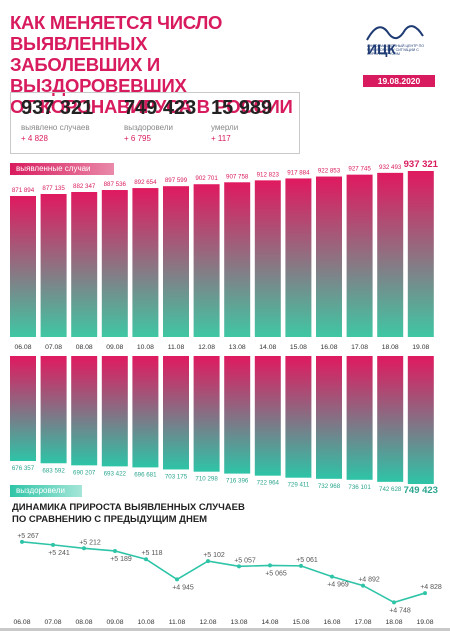 The width and height of the screenshot is (450, 635). What do you see at coordinates (62, 169) in the screenshot?
I see `cases-section-tag: выявленные случаи` at bounding box center [62, 169].